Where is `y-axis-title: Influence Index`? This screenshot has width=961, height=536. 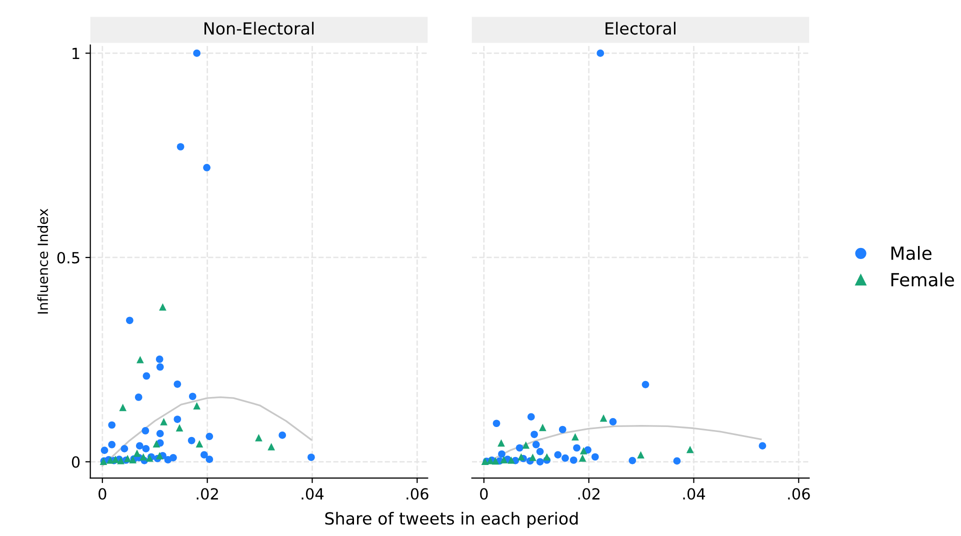 y-axis-title: Influence Index is located at coordinates (42, 261).